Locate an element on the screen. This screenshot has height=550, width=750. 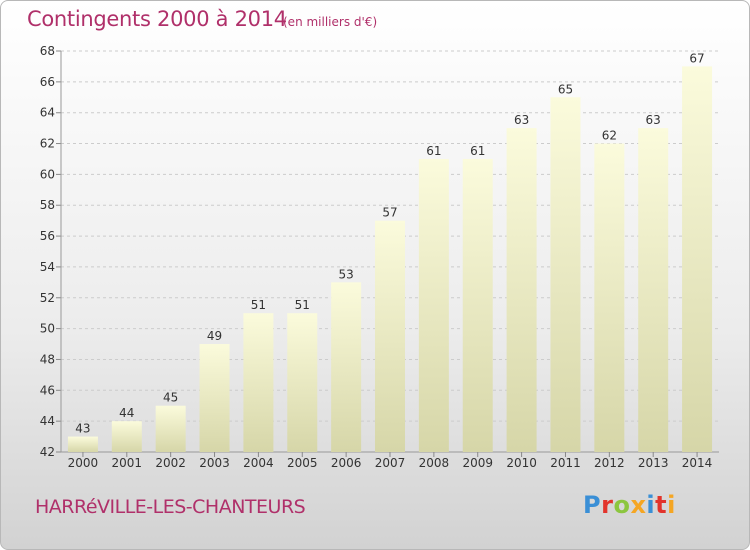
bar-value-label: 44 is located at coordinates (126, 413).